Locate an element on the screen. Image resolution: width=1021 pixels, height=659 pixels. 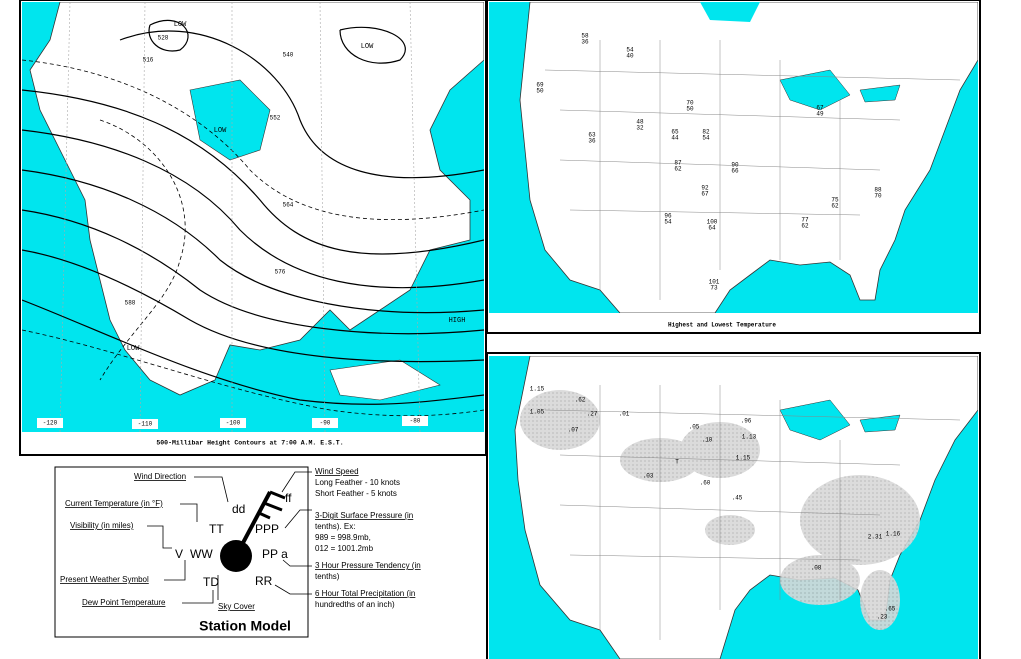
precipitation-amount: .96 is located at coordinates (746, 421).